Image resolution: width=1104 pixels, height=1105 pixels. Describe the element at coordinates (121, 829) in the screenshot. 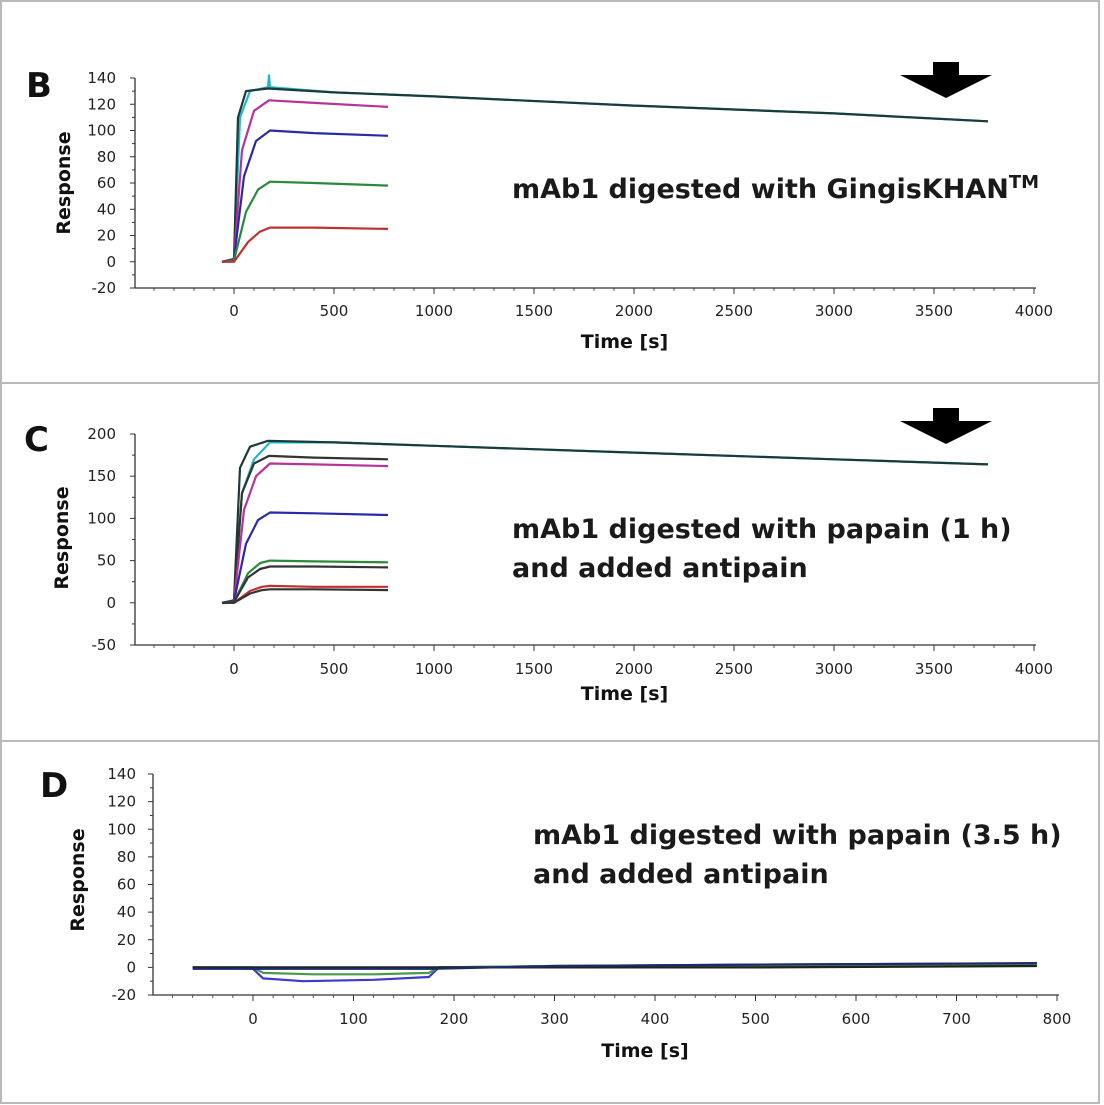

I see `y-tick-label-d: 100` at that location.